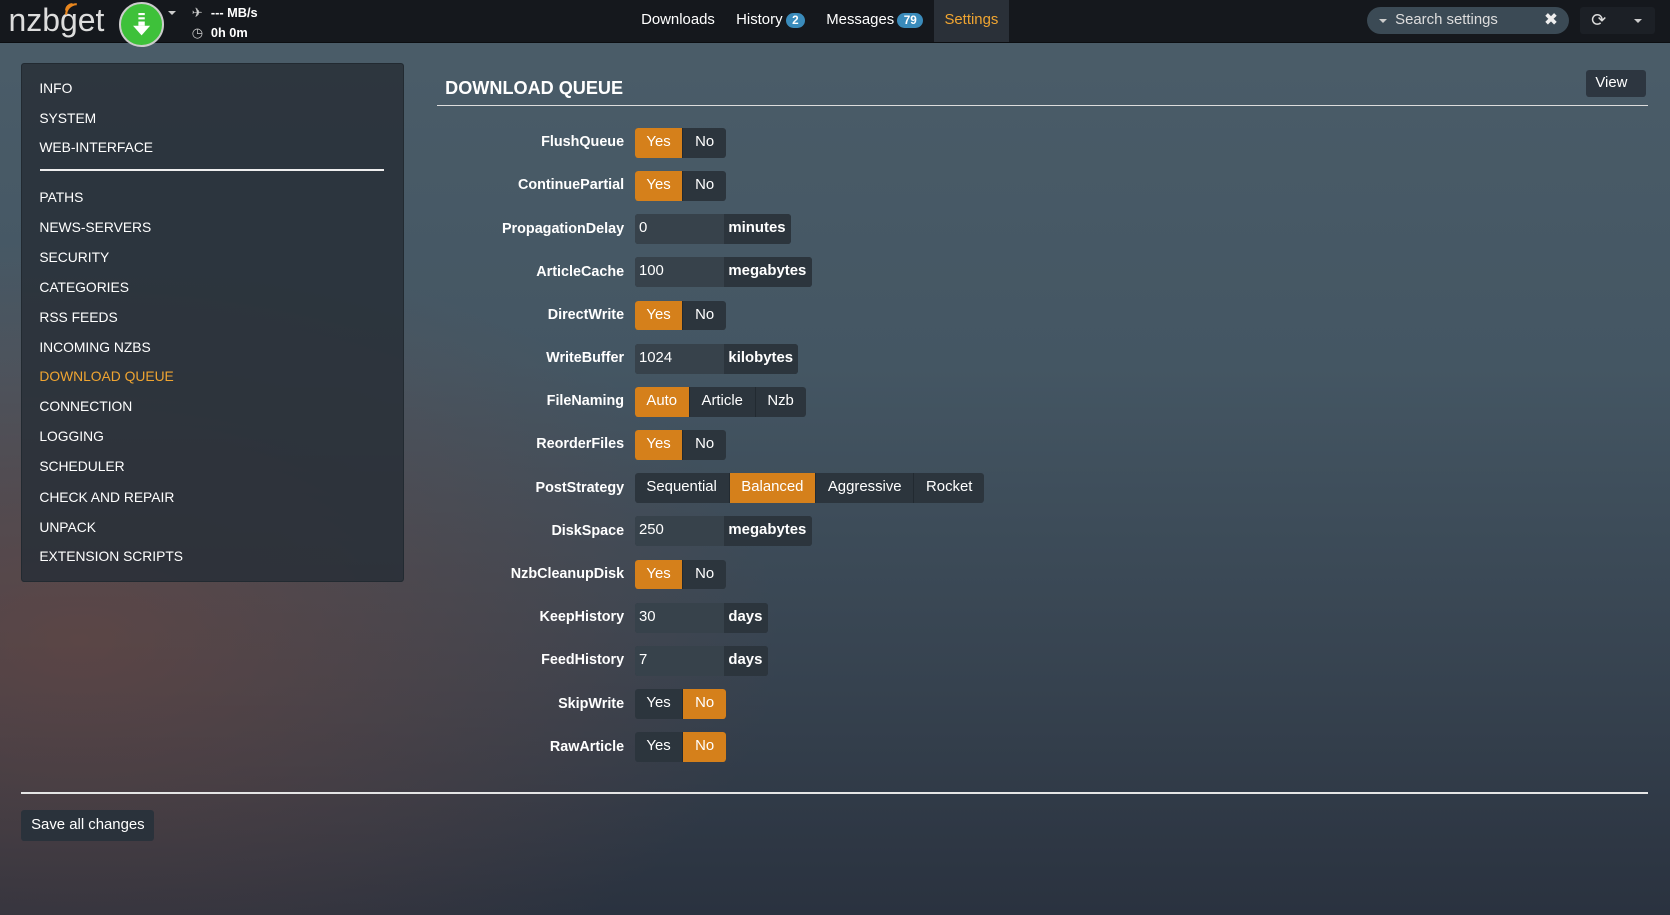 This screenshot has width=1670, height=915. What do you see at coordinates (67, 526) in the screenshot?
I see `sidebar-item-unpack: UNPACK` at bounding box center [67, 526].